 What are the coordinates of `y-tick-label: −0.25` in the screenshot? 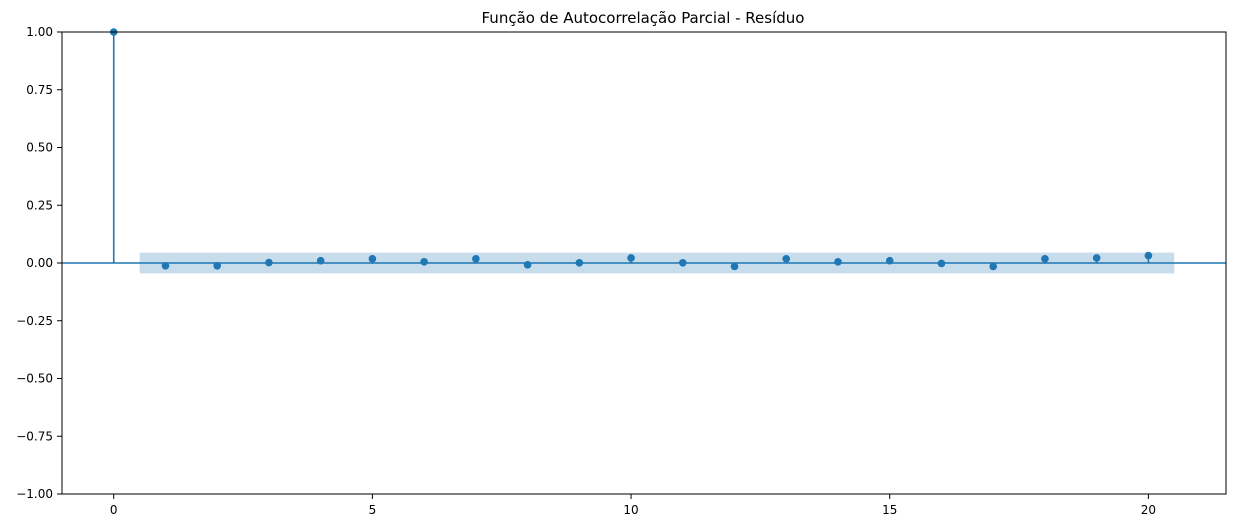 It's located at (34, 321).